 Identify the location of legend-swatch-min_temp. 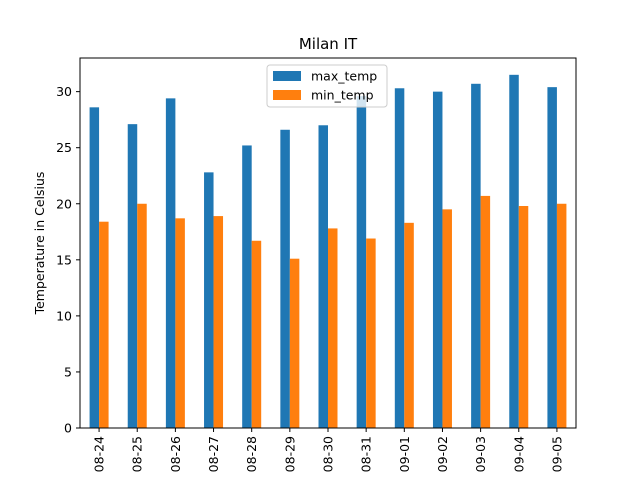
(287, 95).